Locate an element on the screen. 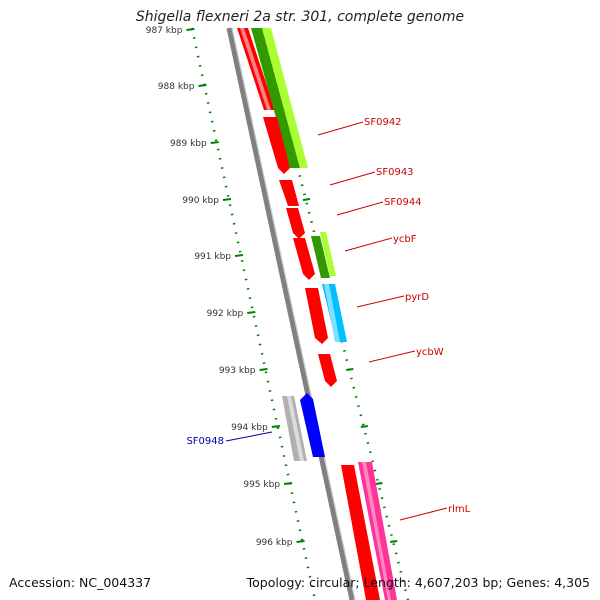  tick-label: 993 kbp is located at coordinates (237, 371).